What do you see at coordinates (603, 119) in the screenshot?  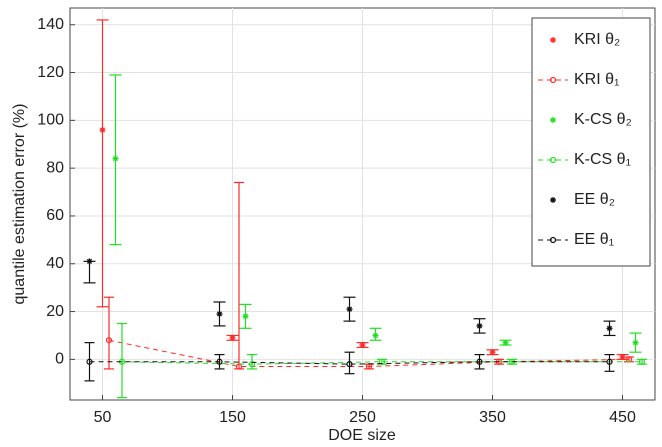 I see `legend-label: K-CS θ₂` at bounding box center [603, 119].